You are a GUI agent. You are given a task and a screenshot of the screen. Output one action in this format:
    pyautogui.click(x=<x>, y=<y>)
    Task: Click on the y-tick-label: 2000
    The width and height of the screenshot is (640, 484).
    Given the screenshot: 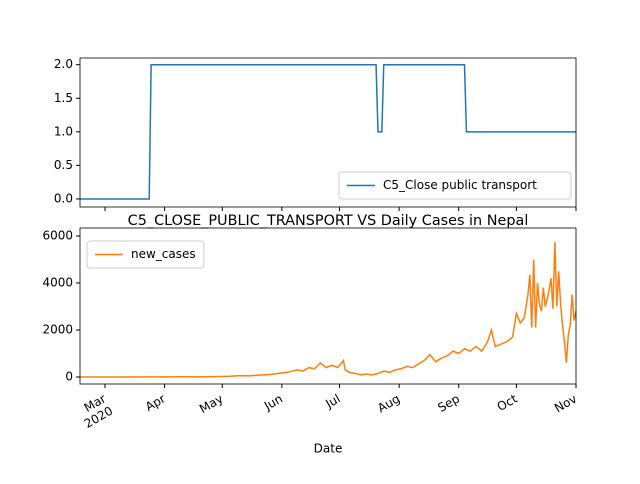 What is the action you would take?
    pyautogui.click(x=57, y=329)
    